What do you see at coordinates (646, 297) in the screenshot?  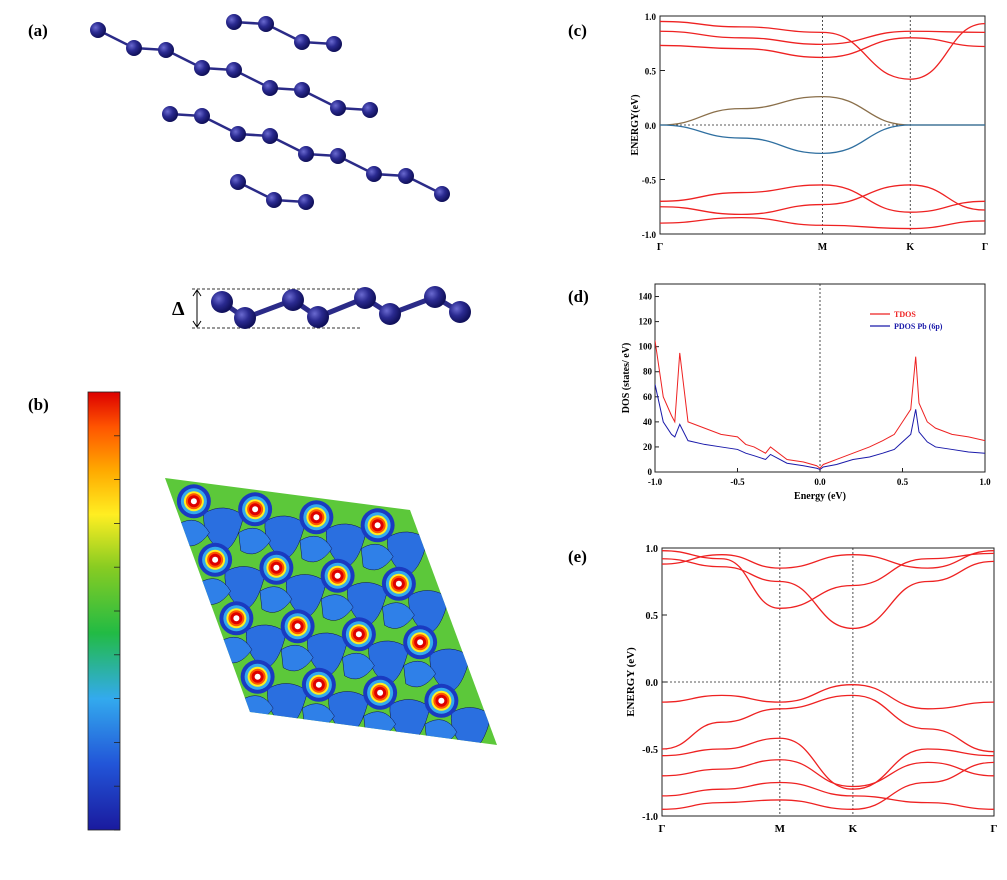 I see `y-tick-label: 140` at bounding box center [646, 297].